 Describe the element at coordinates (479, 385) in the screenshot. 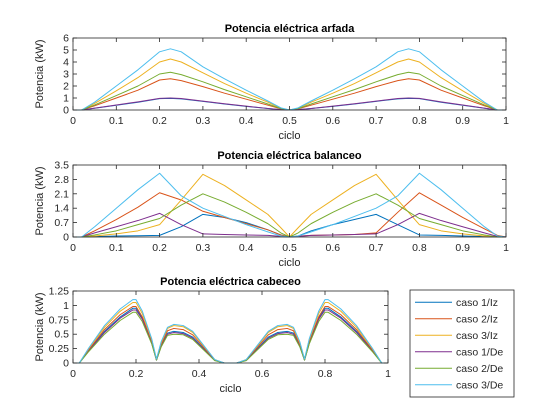

I see `legend-label-6: caso 3/De` at that location.